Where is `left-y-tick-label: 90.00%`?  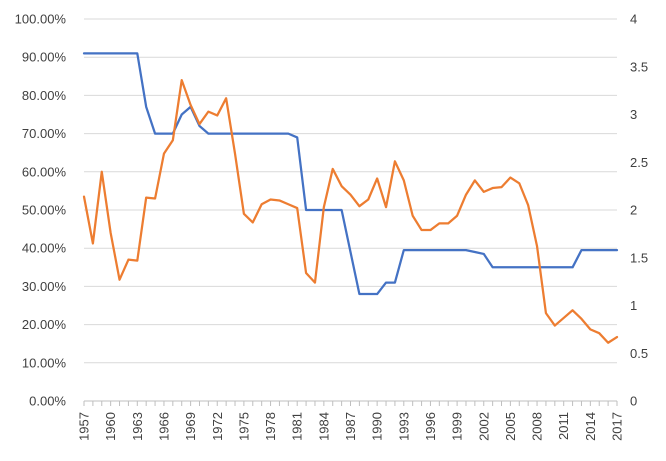
left-y-tick-label: 90.00% is located at coordinates (44, 57).